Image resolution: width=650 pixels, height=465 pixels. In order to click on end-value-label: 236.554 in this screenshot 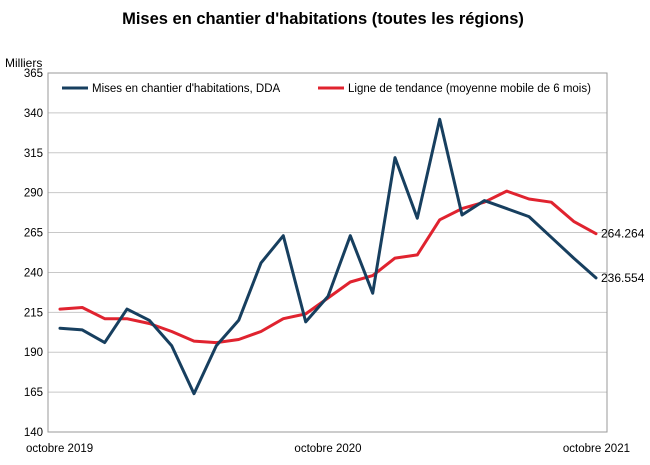, I will do `click(623, 278)`.